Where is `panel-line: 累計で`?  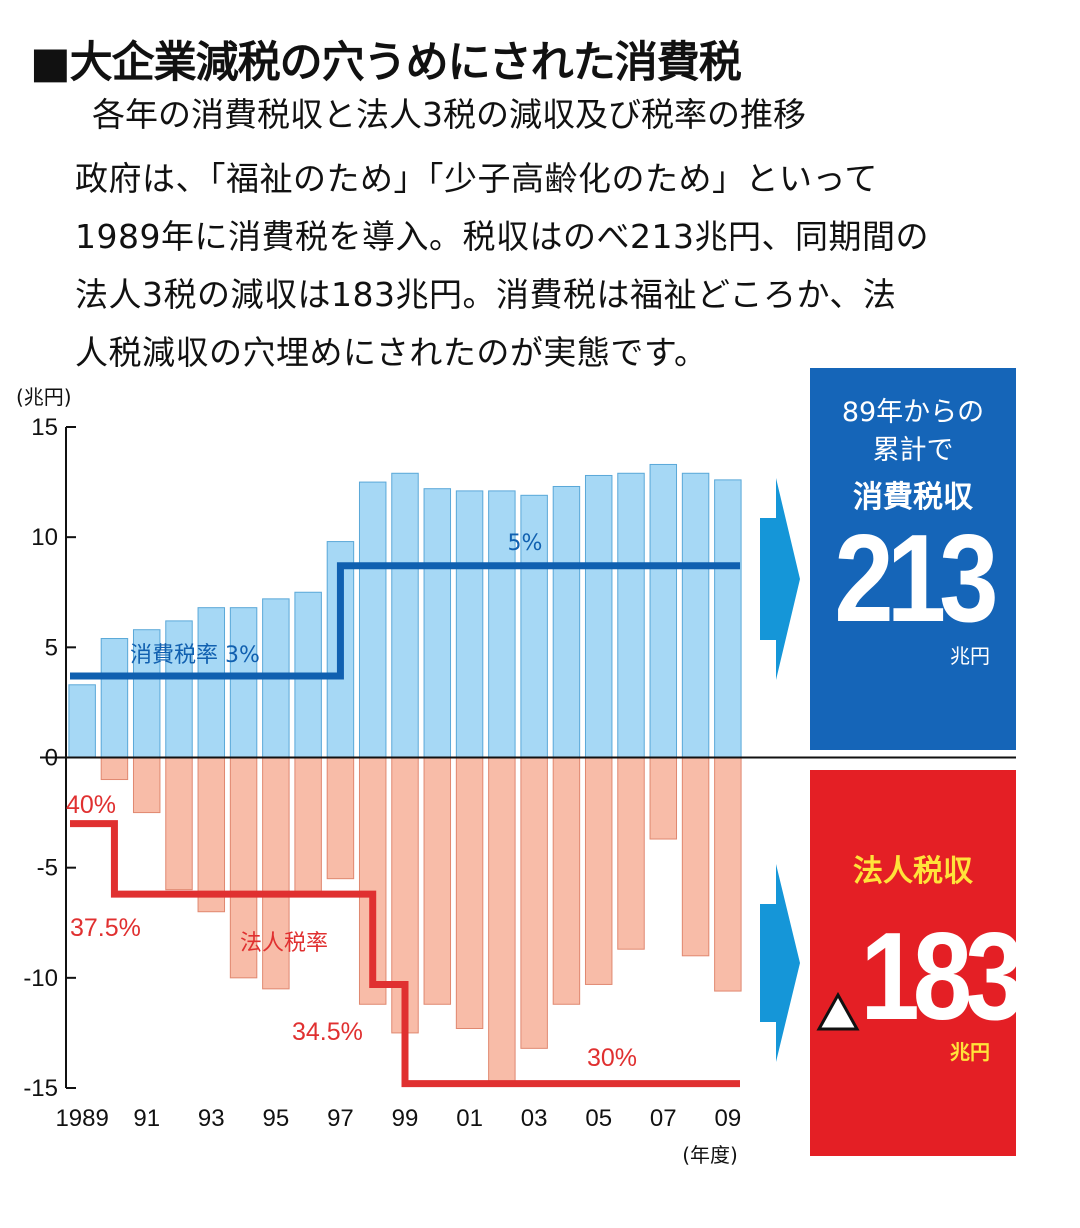
panel-line: 累計で is located at coordinates (913, 450).